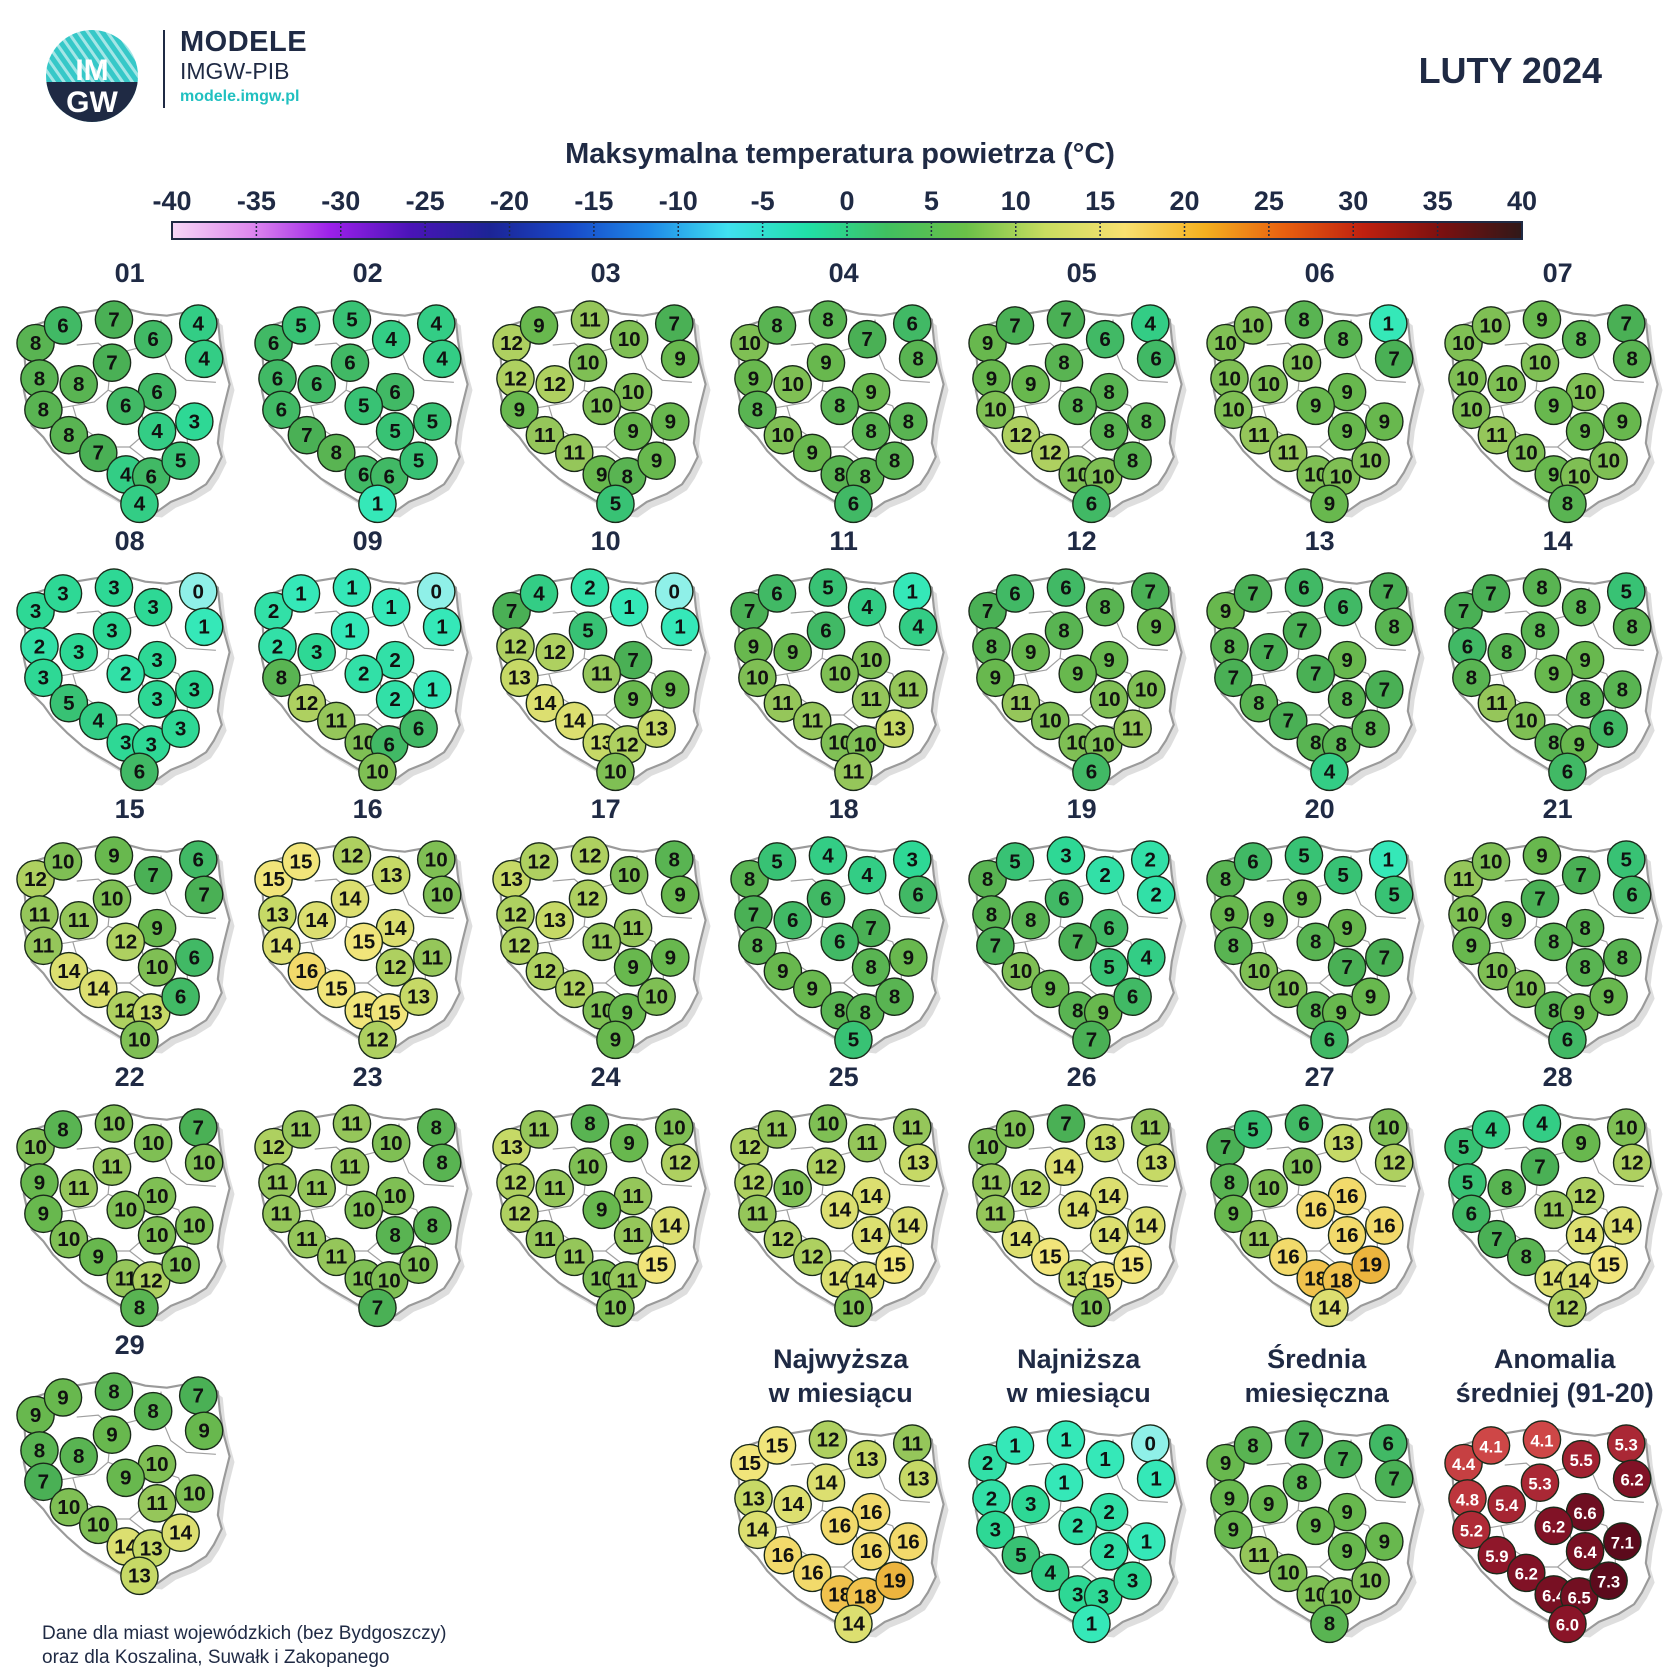 This screenshot has height=1680, width=1680. I want to click on day-label: 13, so click(1320, 541).